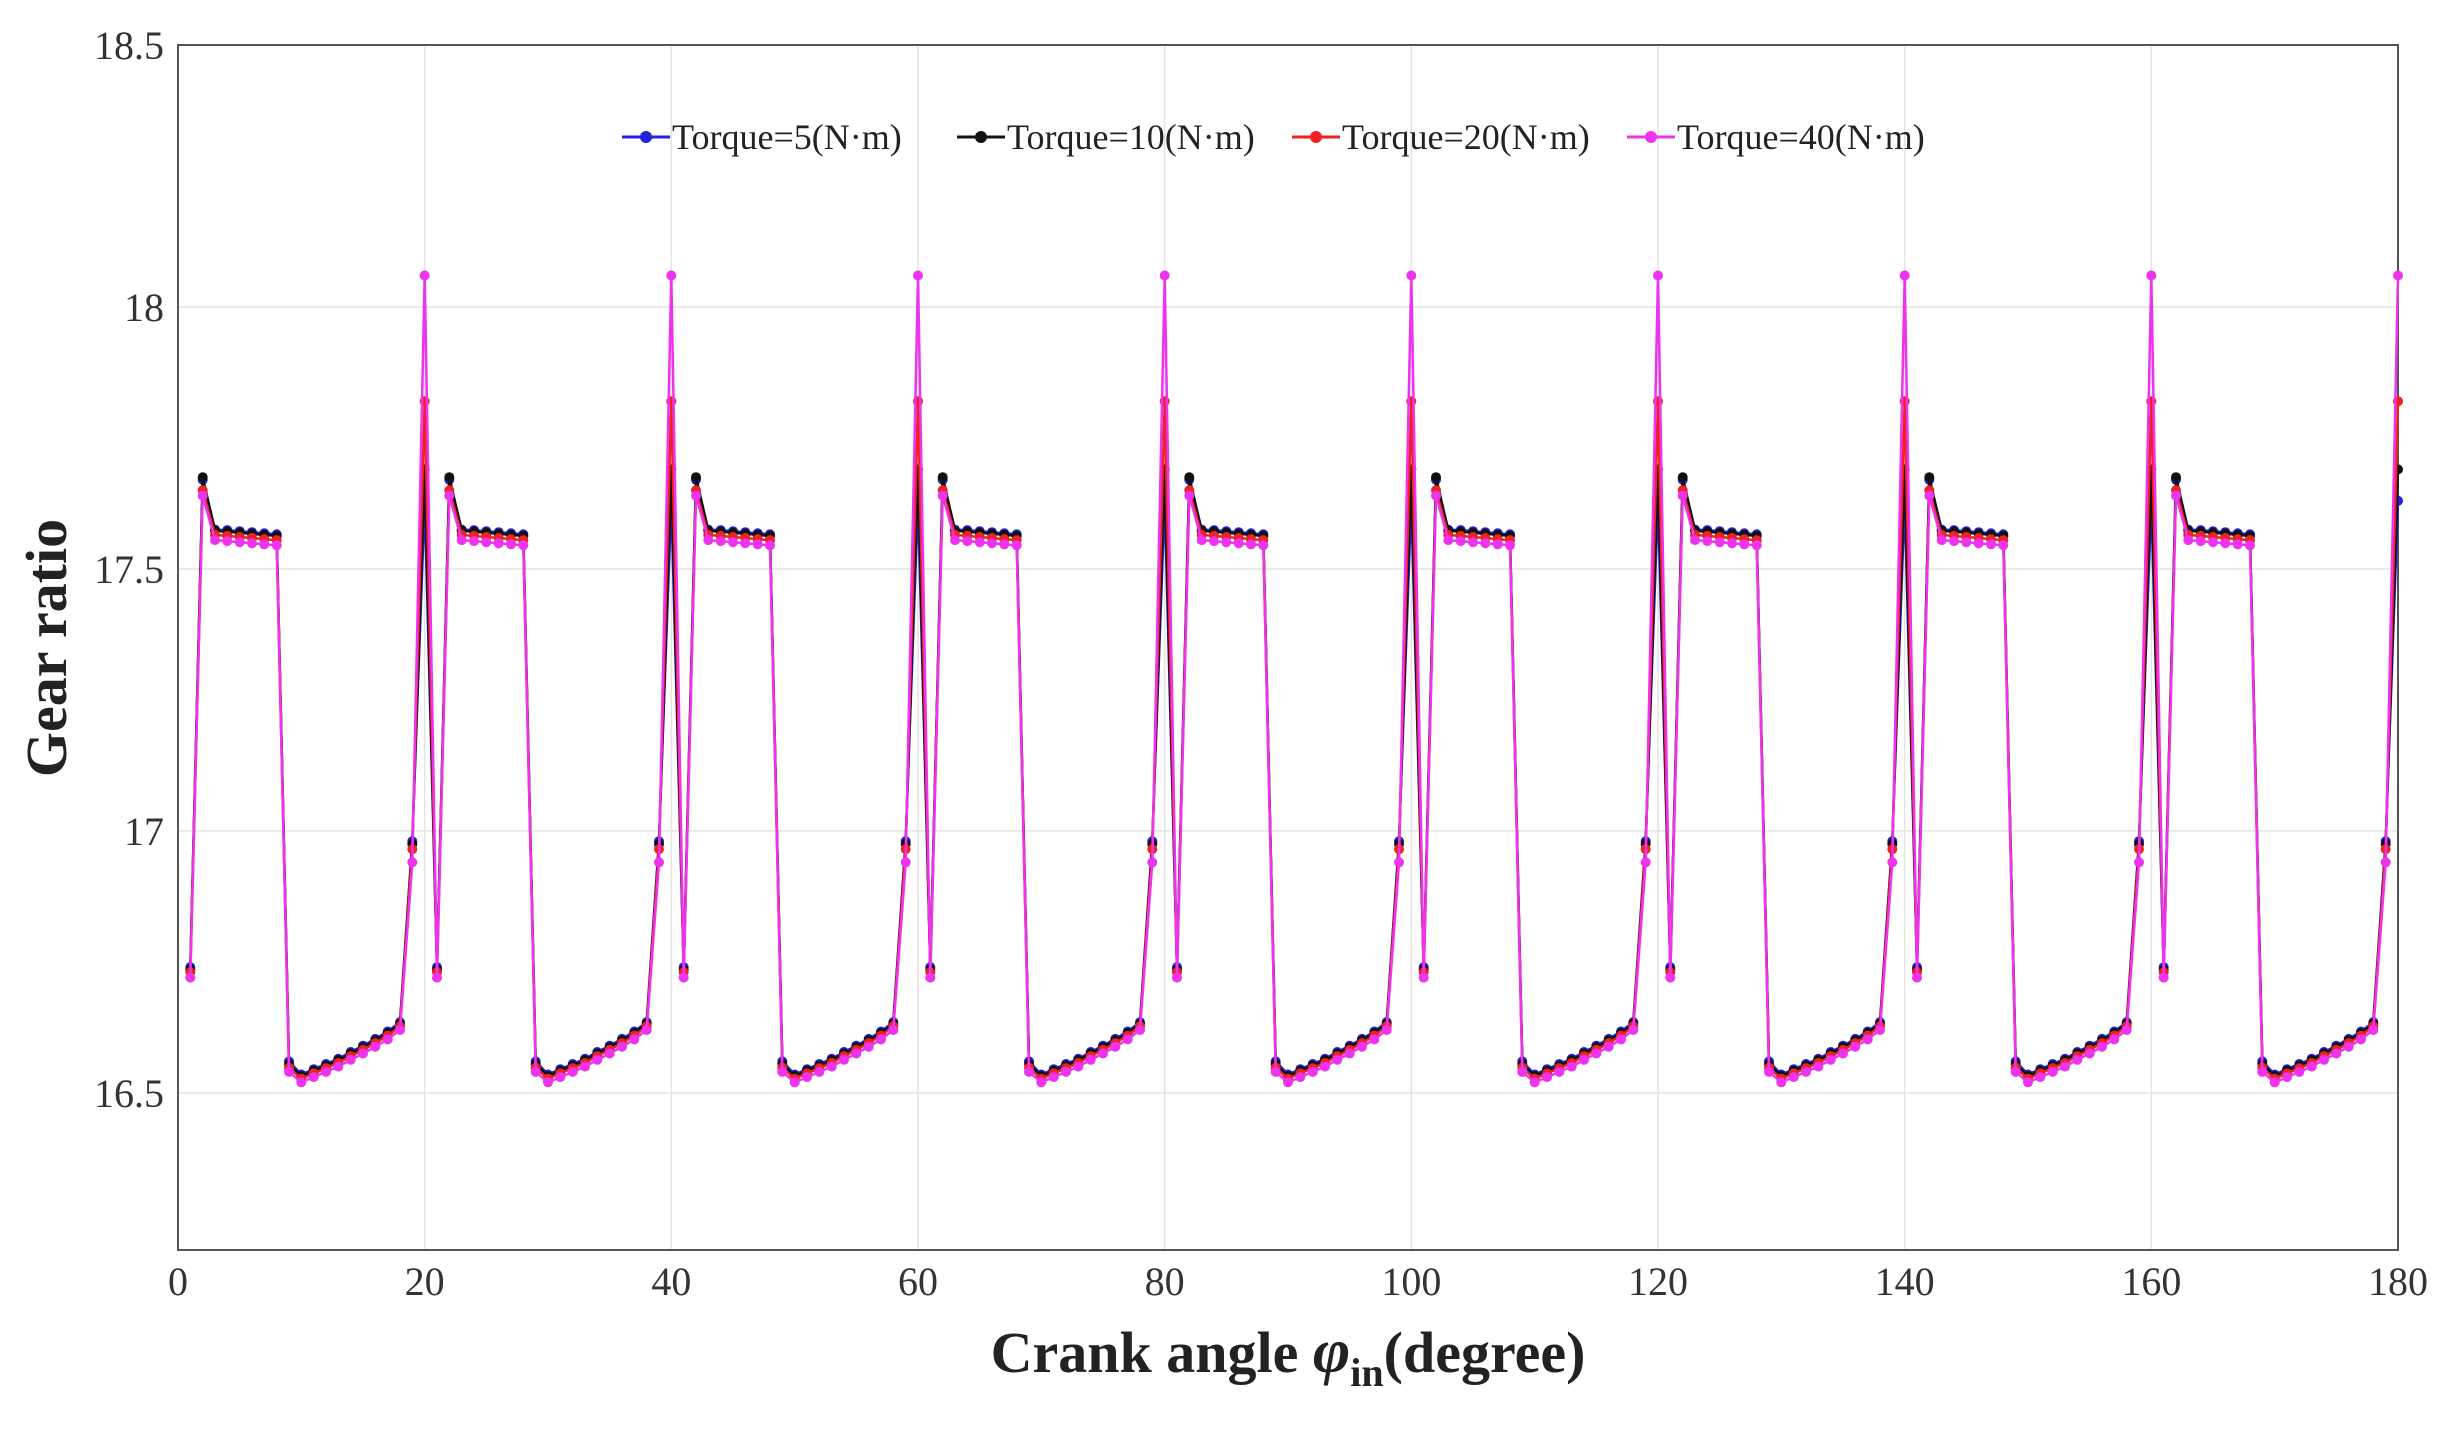  Describe the element at coordinates (1288, 1355) in the screenshot. I see `x-axis-title: Crank angle φin(degree)` at that location.